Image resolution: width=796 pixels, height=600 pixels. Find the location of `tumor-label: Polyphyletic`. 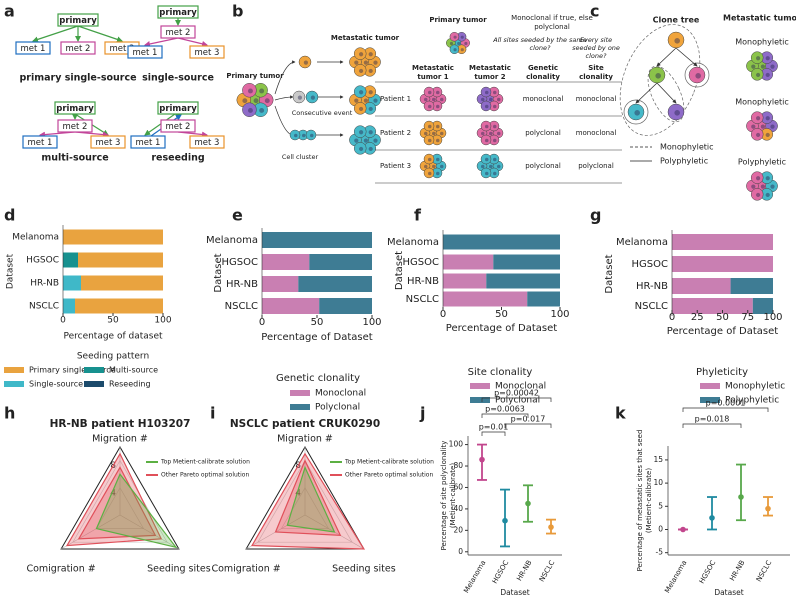

tumor-label: Polyphyletic is located at coordinates (762, 162).